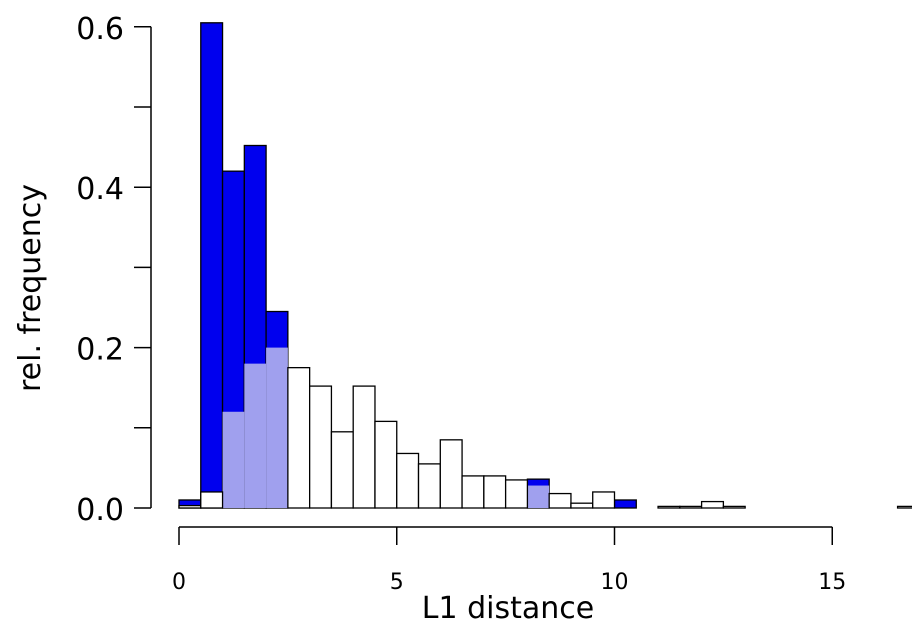 The height and width of the screenshot is (623, 912). What do you see at coordinates (100, 189) in the screenshot?
I see `y-tick-label: 0.4` at bounding box center [100, 189].